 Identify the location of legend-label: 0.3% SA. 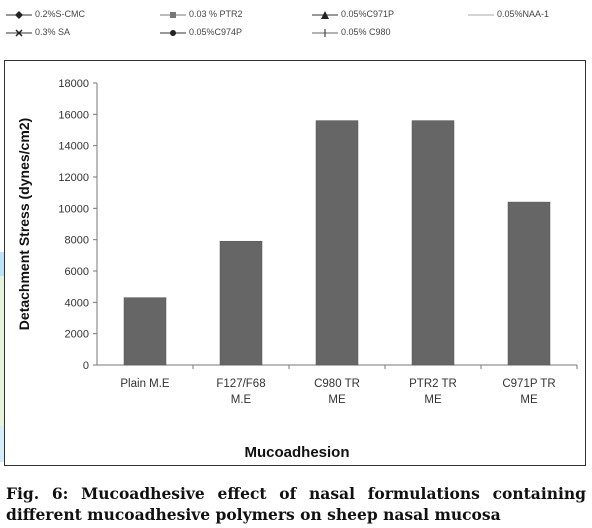
(53, 32).